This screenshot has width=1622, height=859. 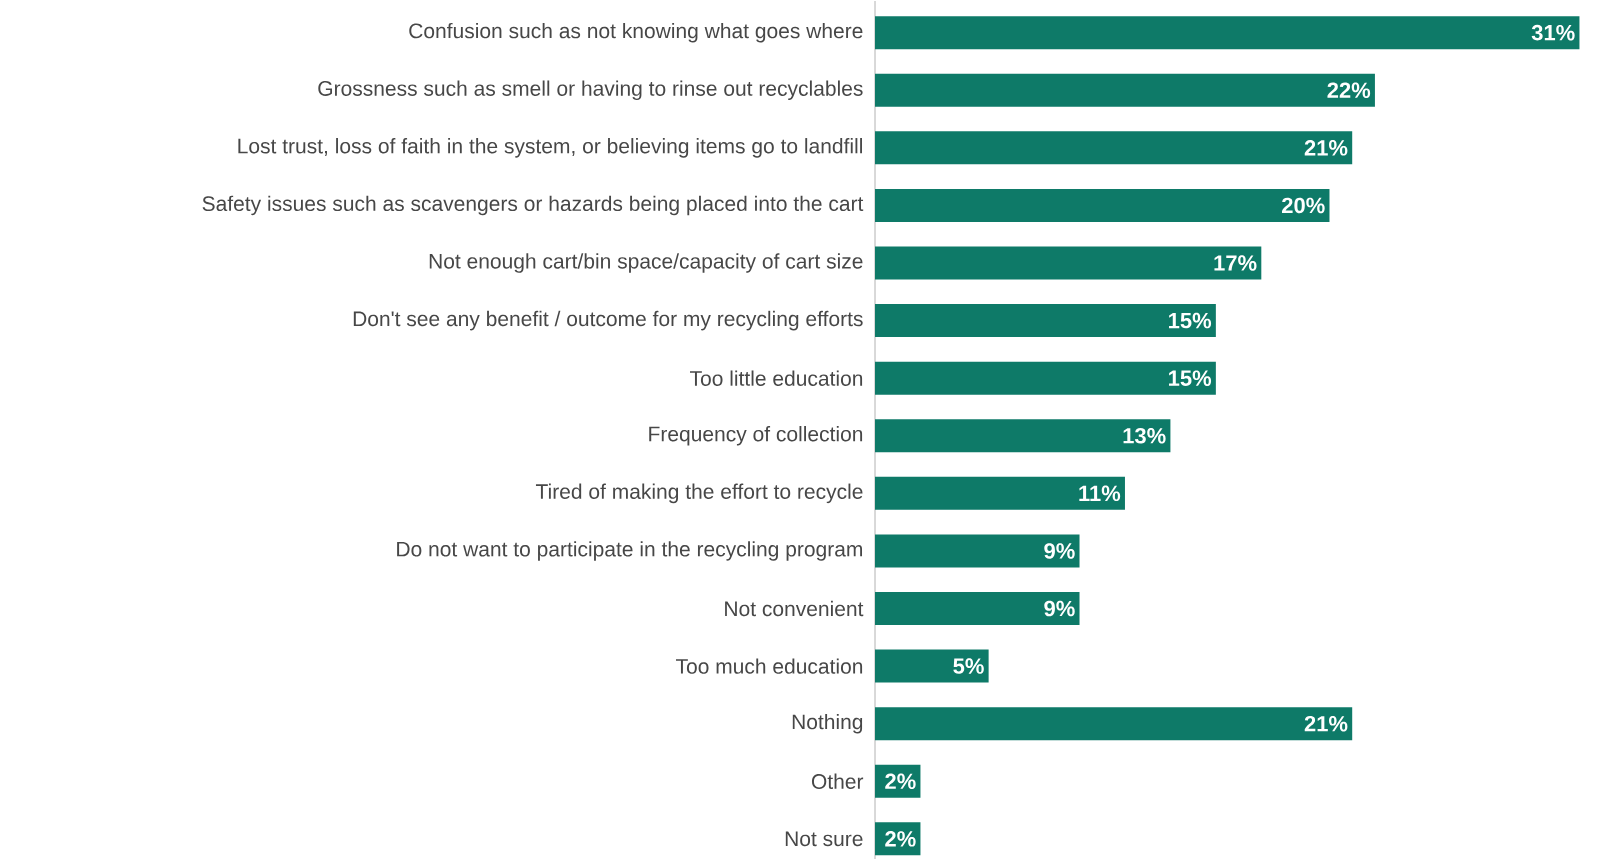 I want to click on y-tick-label: Other, so click(x=837, y=781).